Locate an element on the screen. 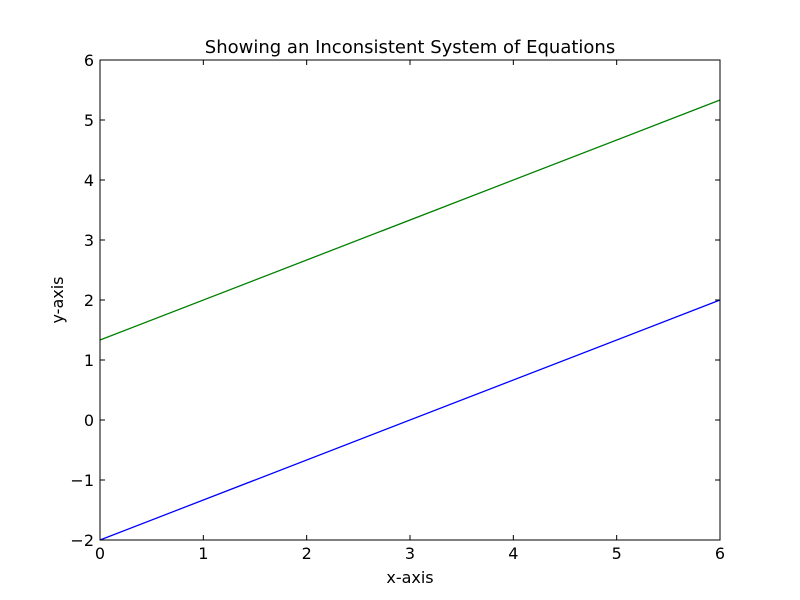 This screenshot has width=800, height=600. x-tick-label: 1 is located at coordinates (203, 553).